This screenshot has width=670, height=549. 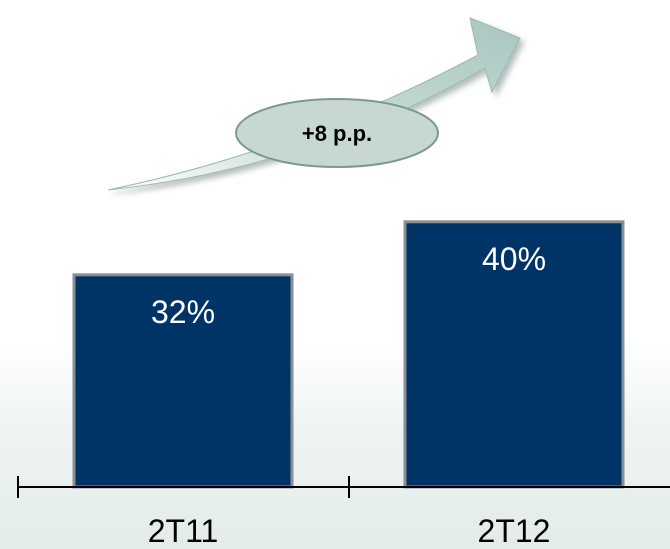 I want to click on growth-badge-label: +8 p.p., so click(x=337, y=133).